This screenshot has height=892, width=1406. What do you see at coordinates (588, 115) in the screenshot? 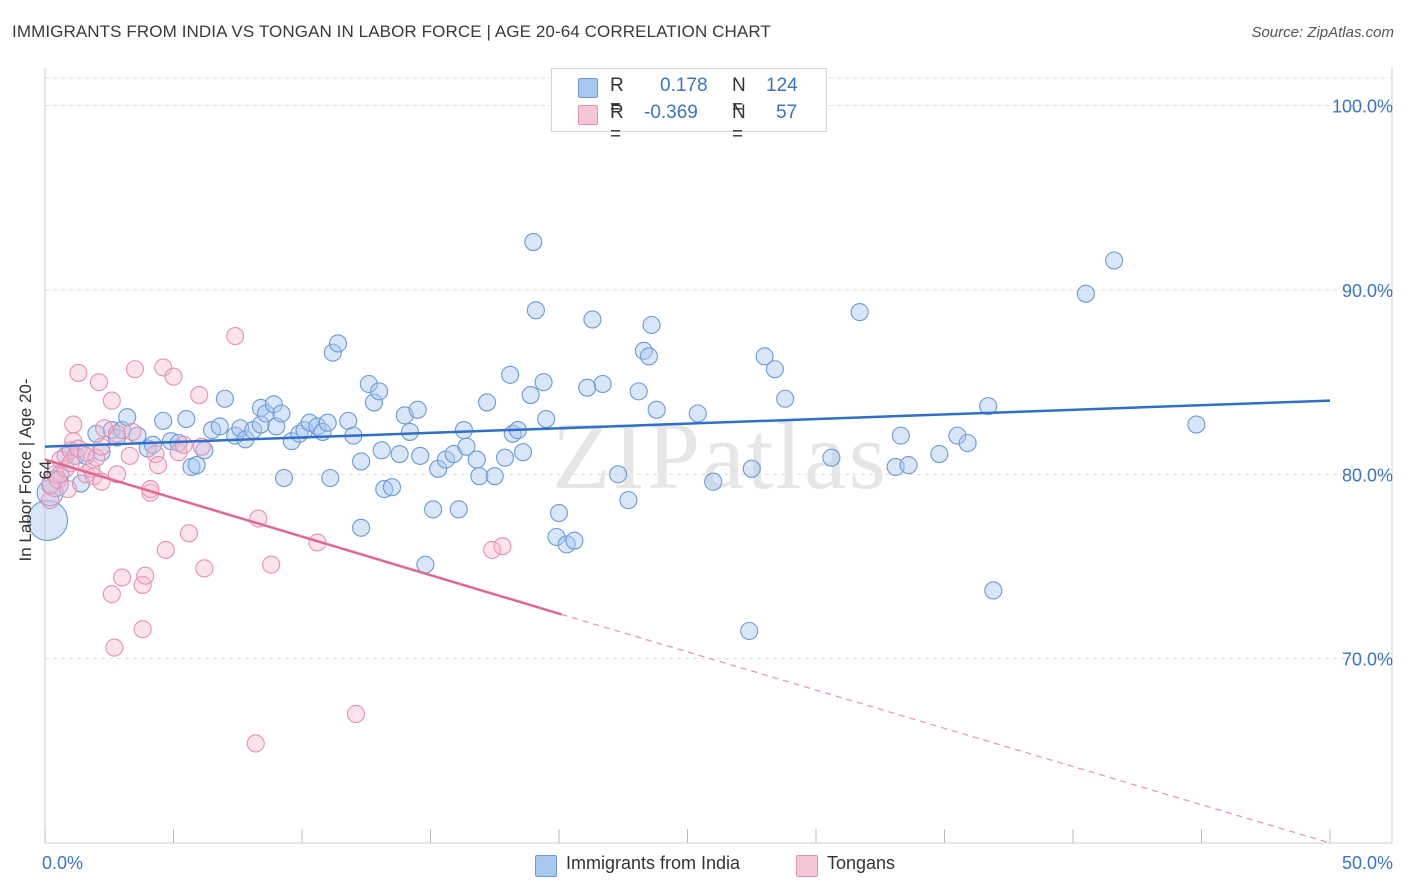
I see `legend-swatch-tongan` at bounding box center [588, 115].